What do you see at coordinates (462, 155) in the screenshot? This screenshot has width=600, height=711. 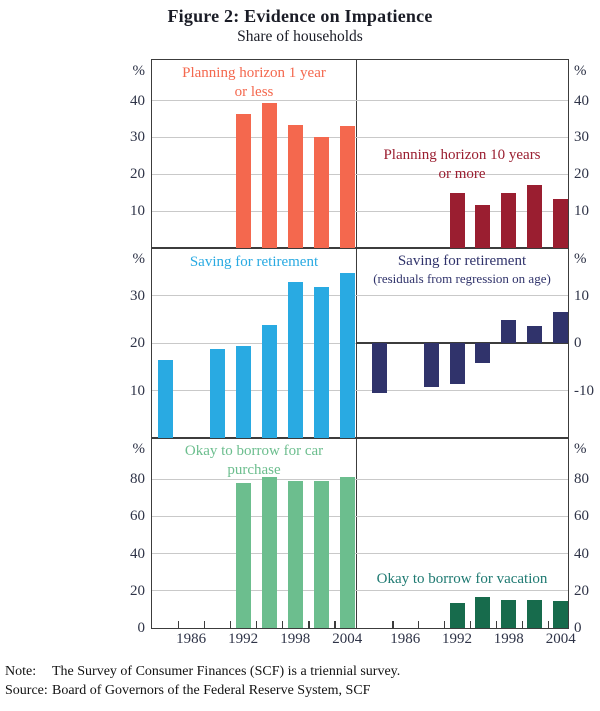 I see `panel-title-line: Planning horizon 10 years` at bounding box center [462, 155].